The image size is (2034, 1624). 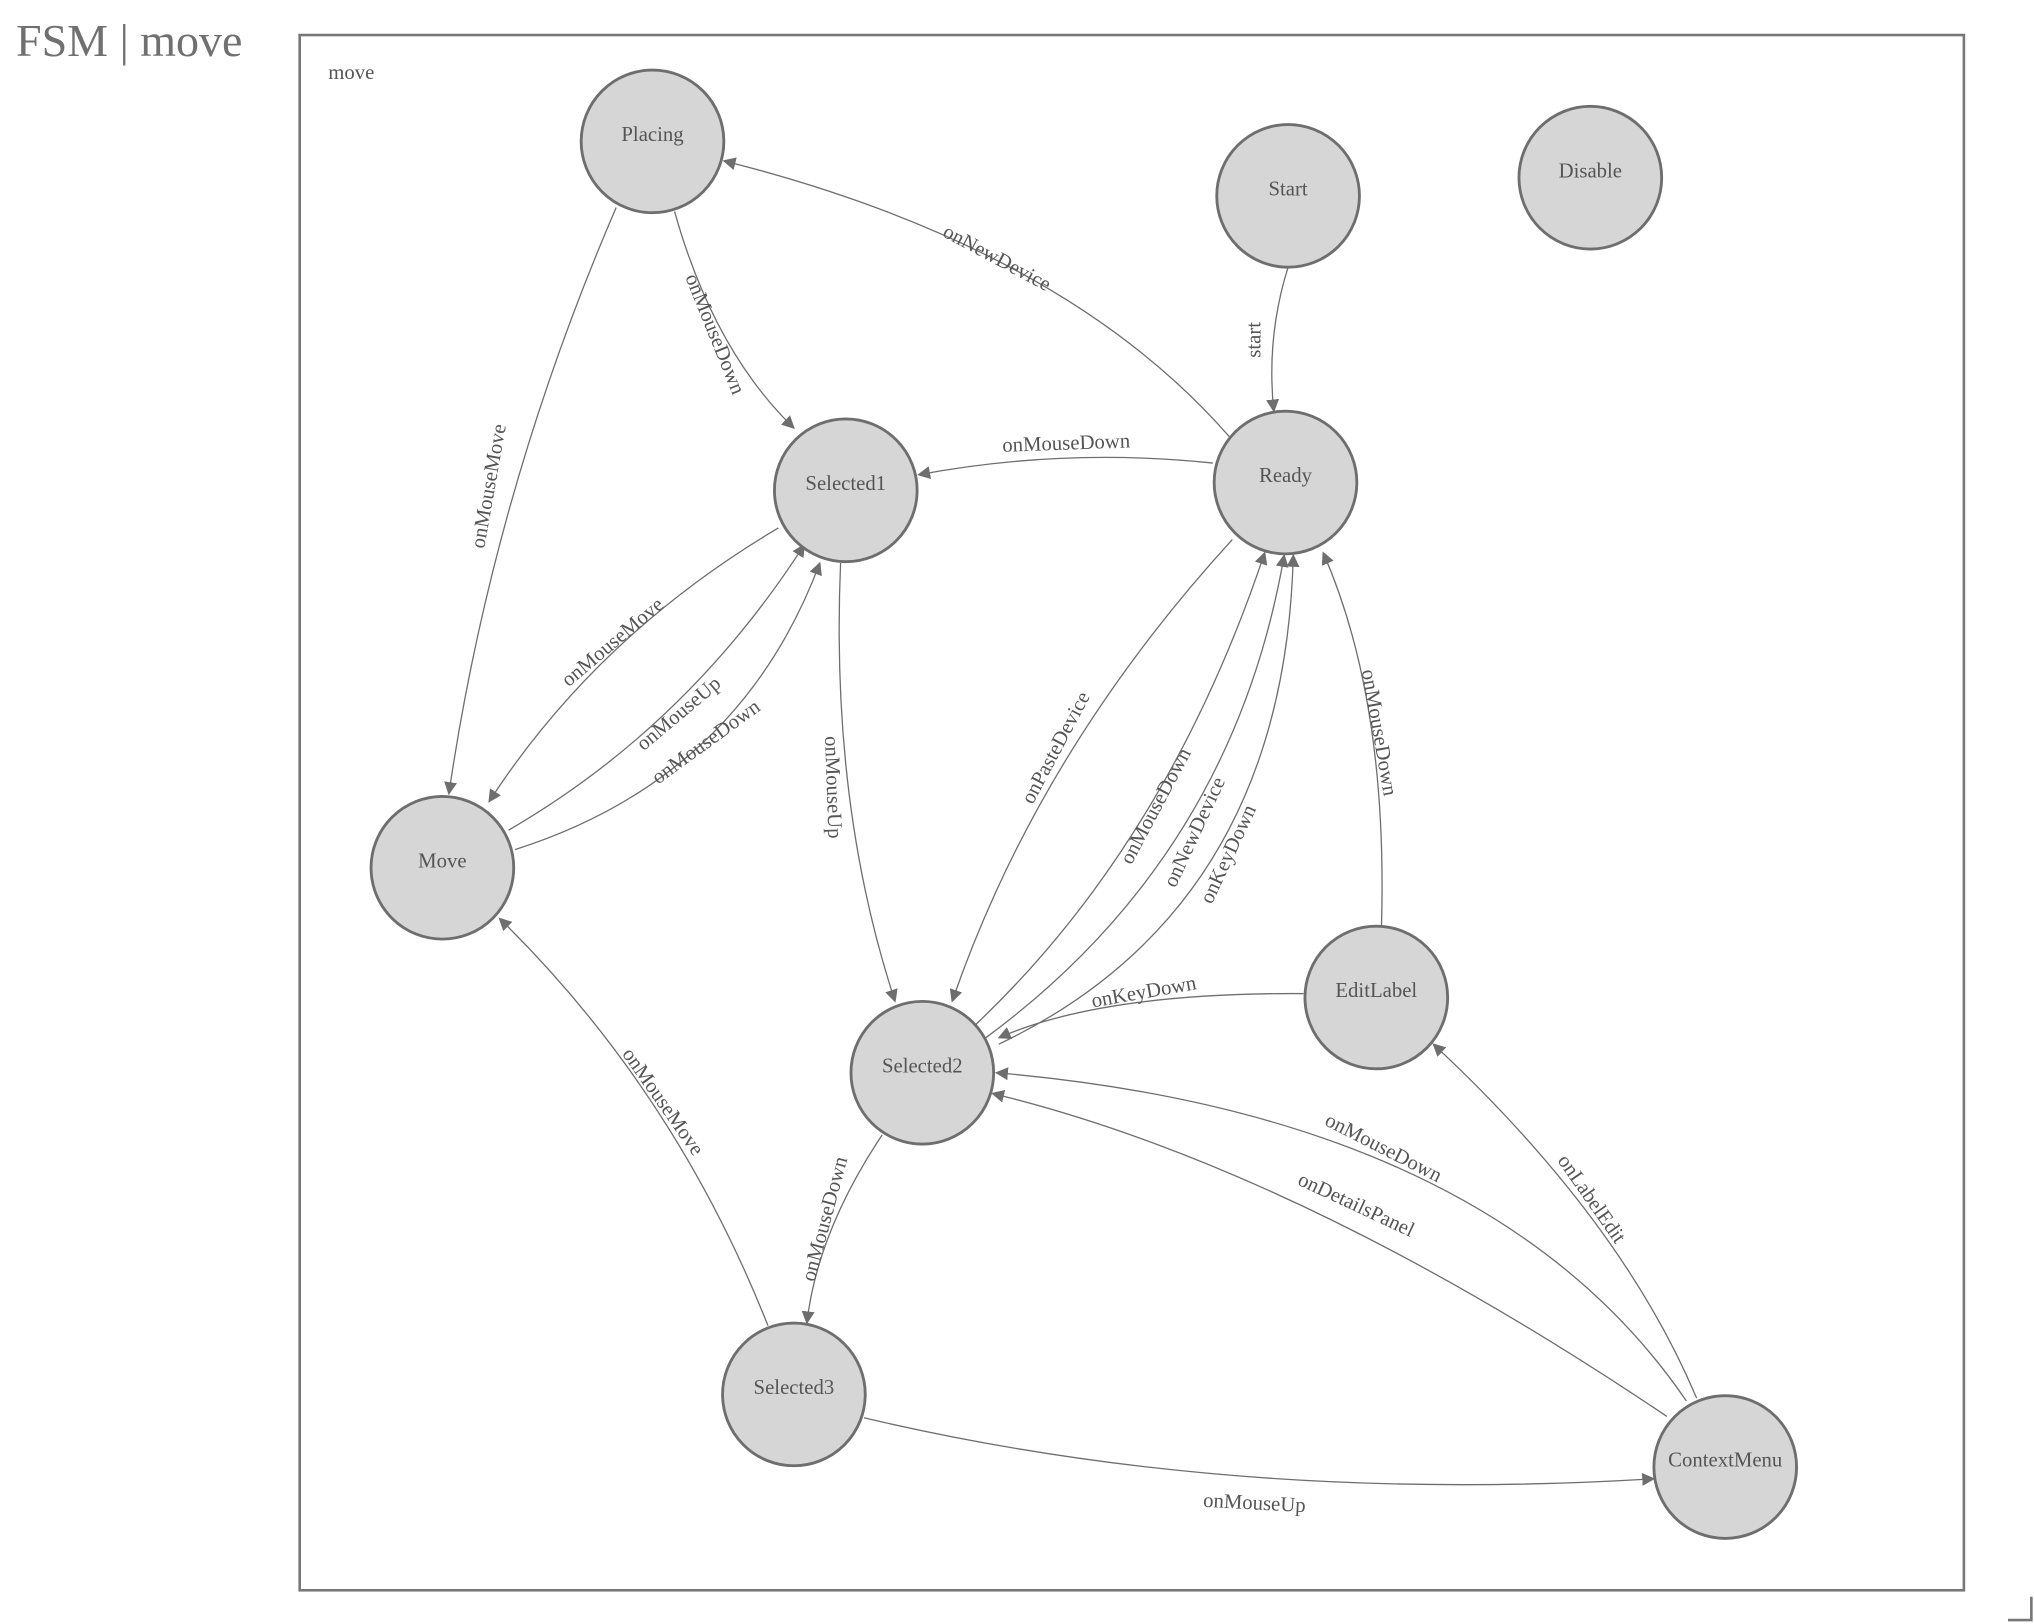 I want to click on state-editlabel: EditLabel, so click(x=1376, y=997).